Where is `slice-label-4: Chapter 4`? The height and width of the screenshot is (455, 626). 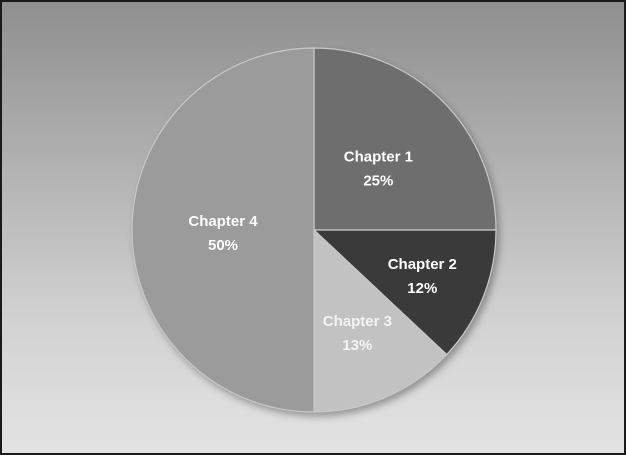 slice-label-4: Chapter 4 is located at coordinates (223, 221).